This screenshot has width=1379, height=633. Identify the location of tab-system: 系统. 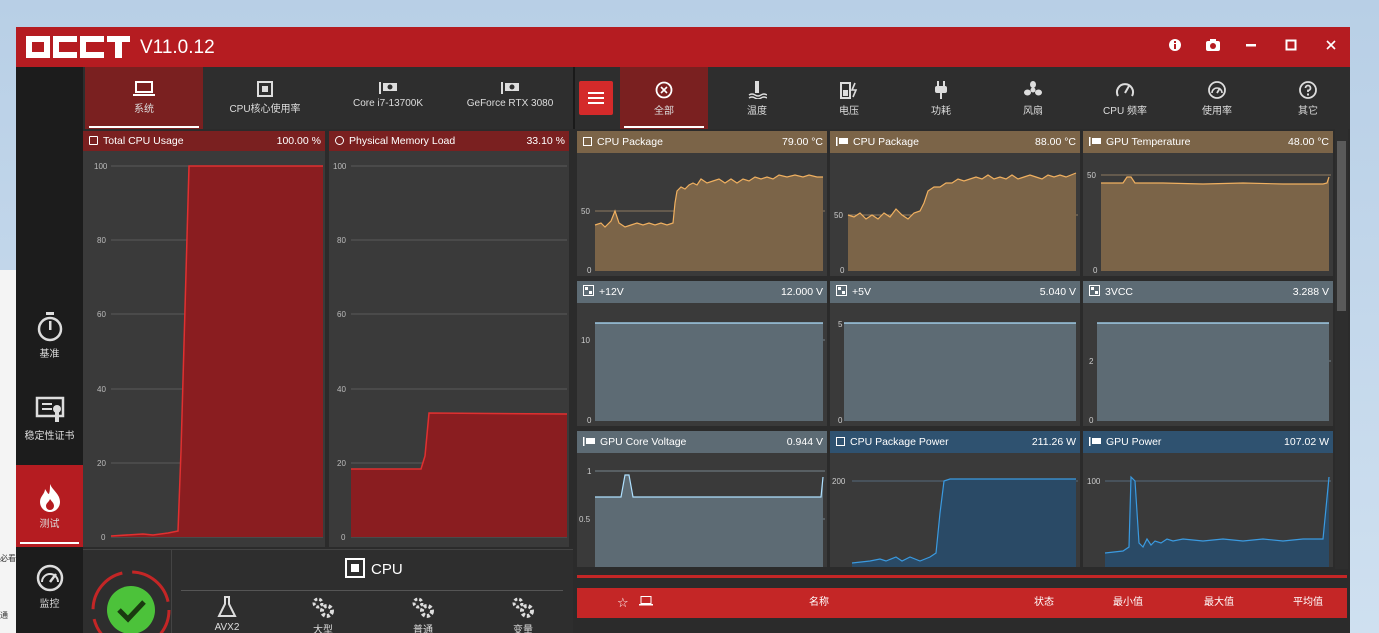
(144, 98).